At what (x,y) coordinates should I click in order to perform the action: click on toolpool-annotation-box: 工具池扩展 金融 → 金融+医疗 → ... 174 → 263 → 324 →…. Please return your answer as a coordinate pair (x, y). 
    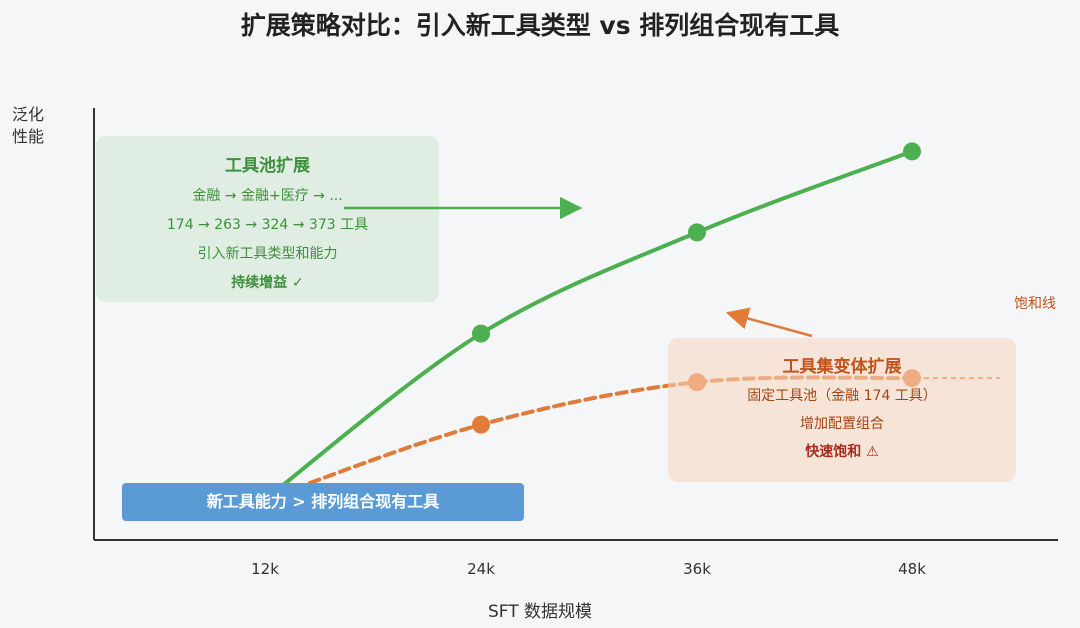
    Looking at the image, I should click on (267, 219).